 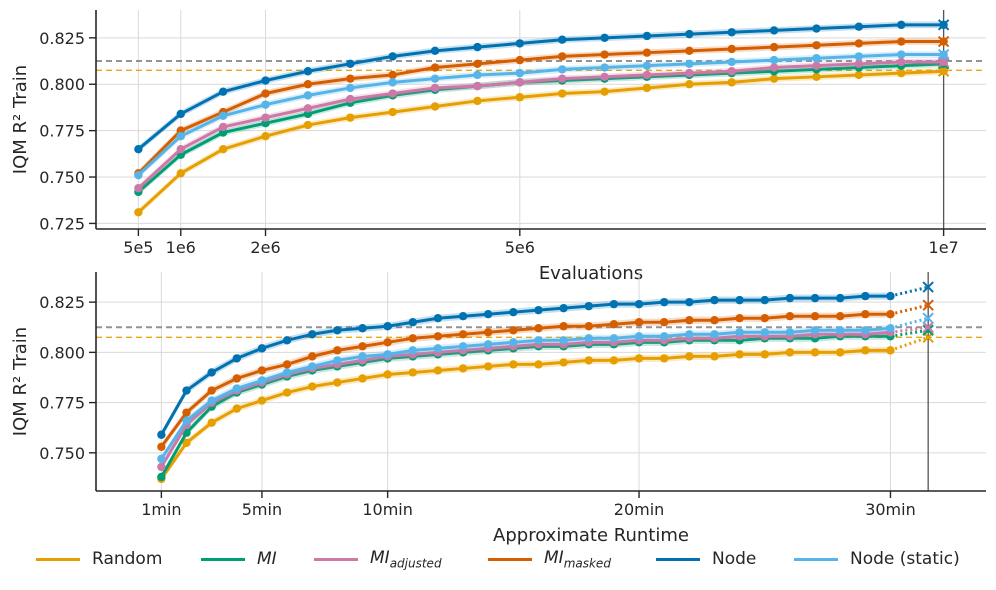 I want to click on legend-label-mi-adjusted: MIadjusted, so click(x=406, y=559).